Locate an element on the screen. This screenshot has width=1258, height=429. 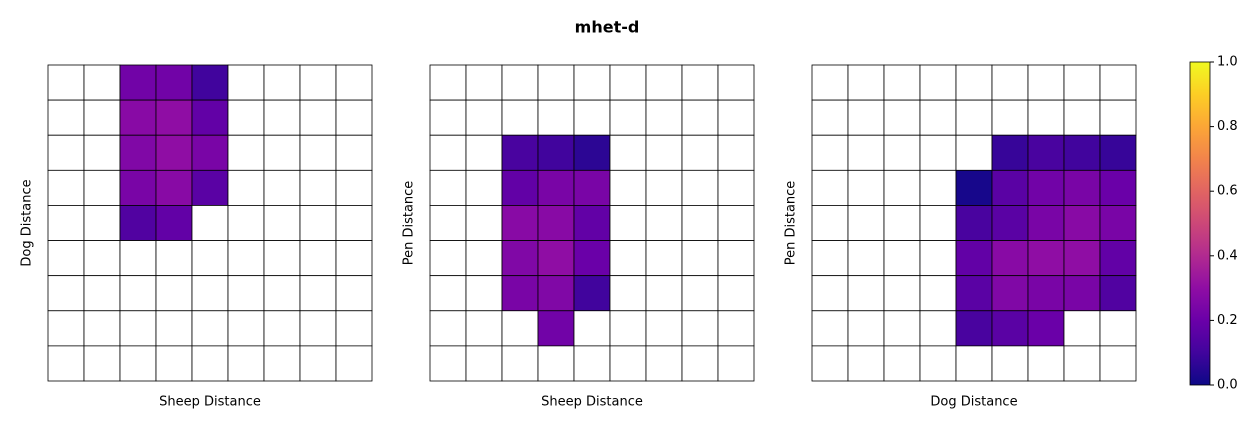
x-axis-label: Sheep Distance is located at coordinates (592, 402).